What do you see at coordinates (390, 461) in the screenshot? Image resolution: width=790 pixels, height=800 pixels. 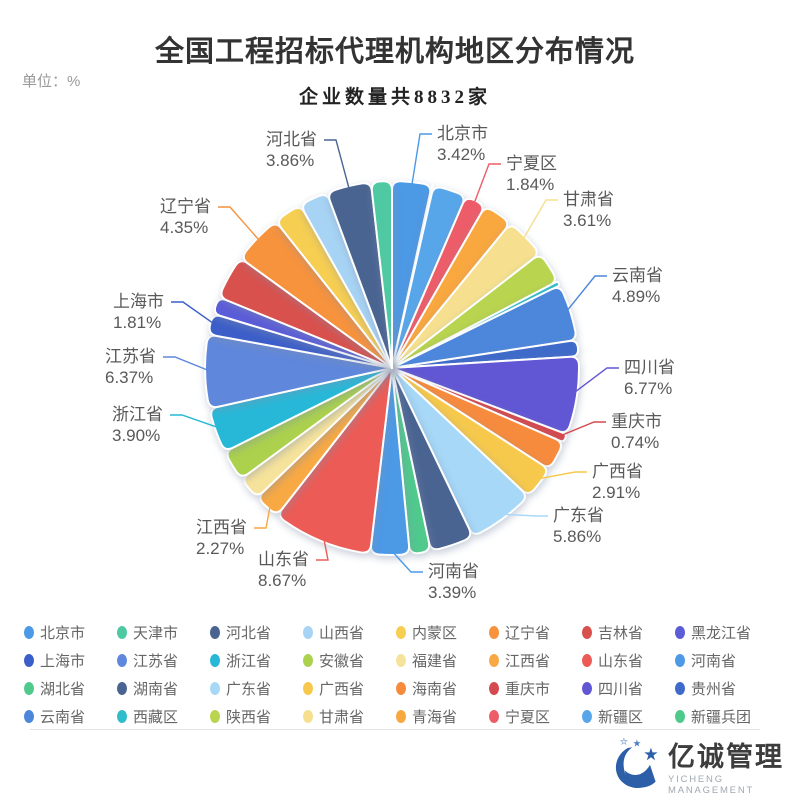 I see `pie-slice-河南省` at bounding box center [390, 461].